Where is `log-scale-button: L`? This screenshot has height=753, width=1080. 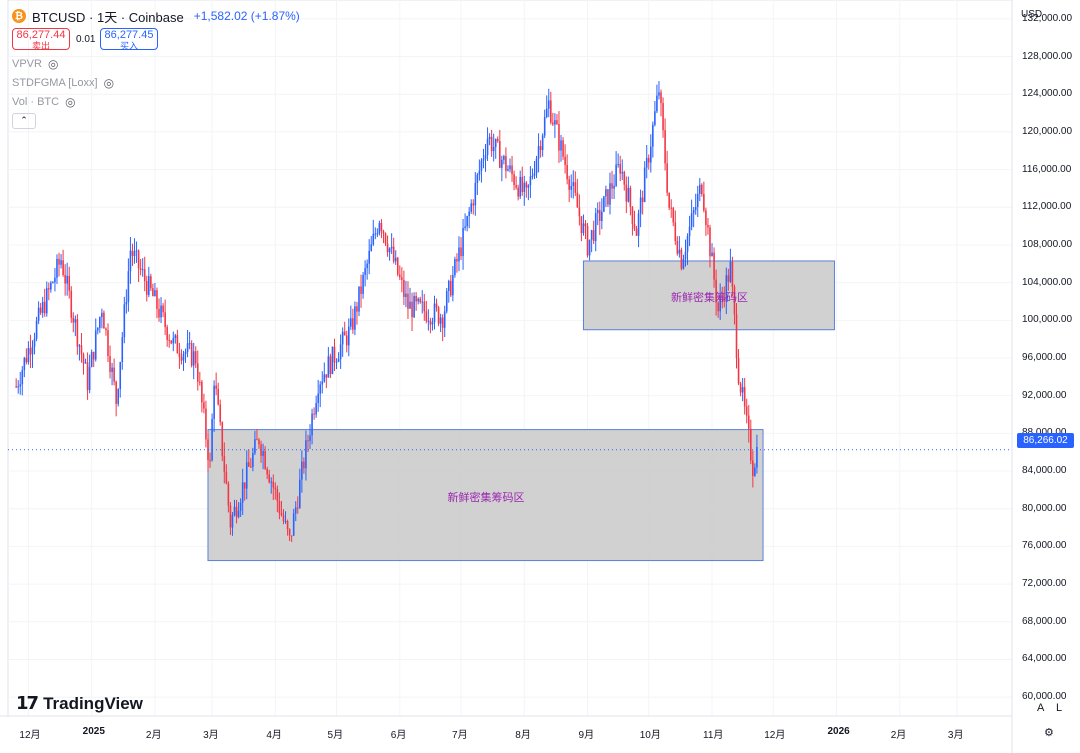
log-scale-button: L is located at coordinates (1059, 708).